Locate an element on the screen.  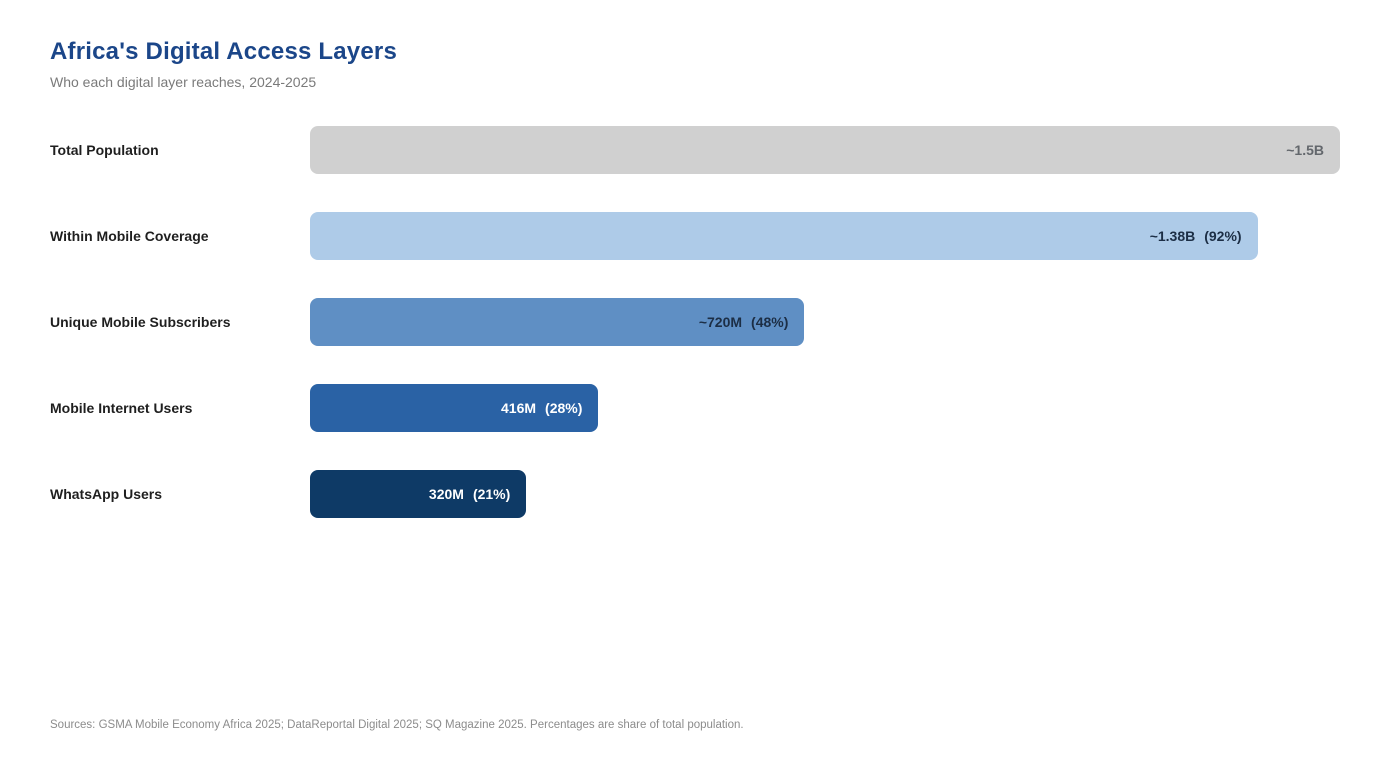
chart-row: Within Mobile Coverage ~1.38B (92%) is located at coordinates (695, 236).